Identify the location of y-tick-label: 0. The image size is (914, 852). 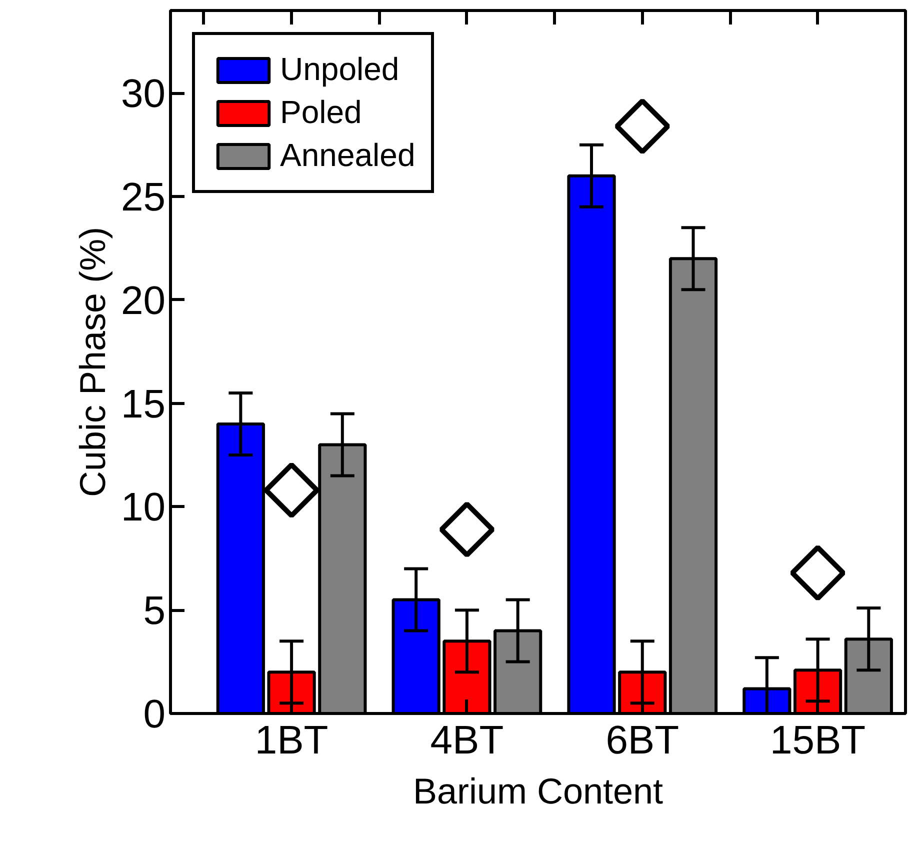
(154, 714).